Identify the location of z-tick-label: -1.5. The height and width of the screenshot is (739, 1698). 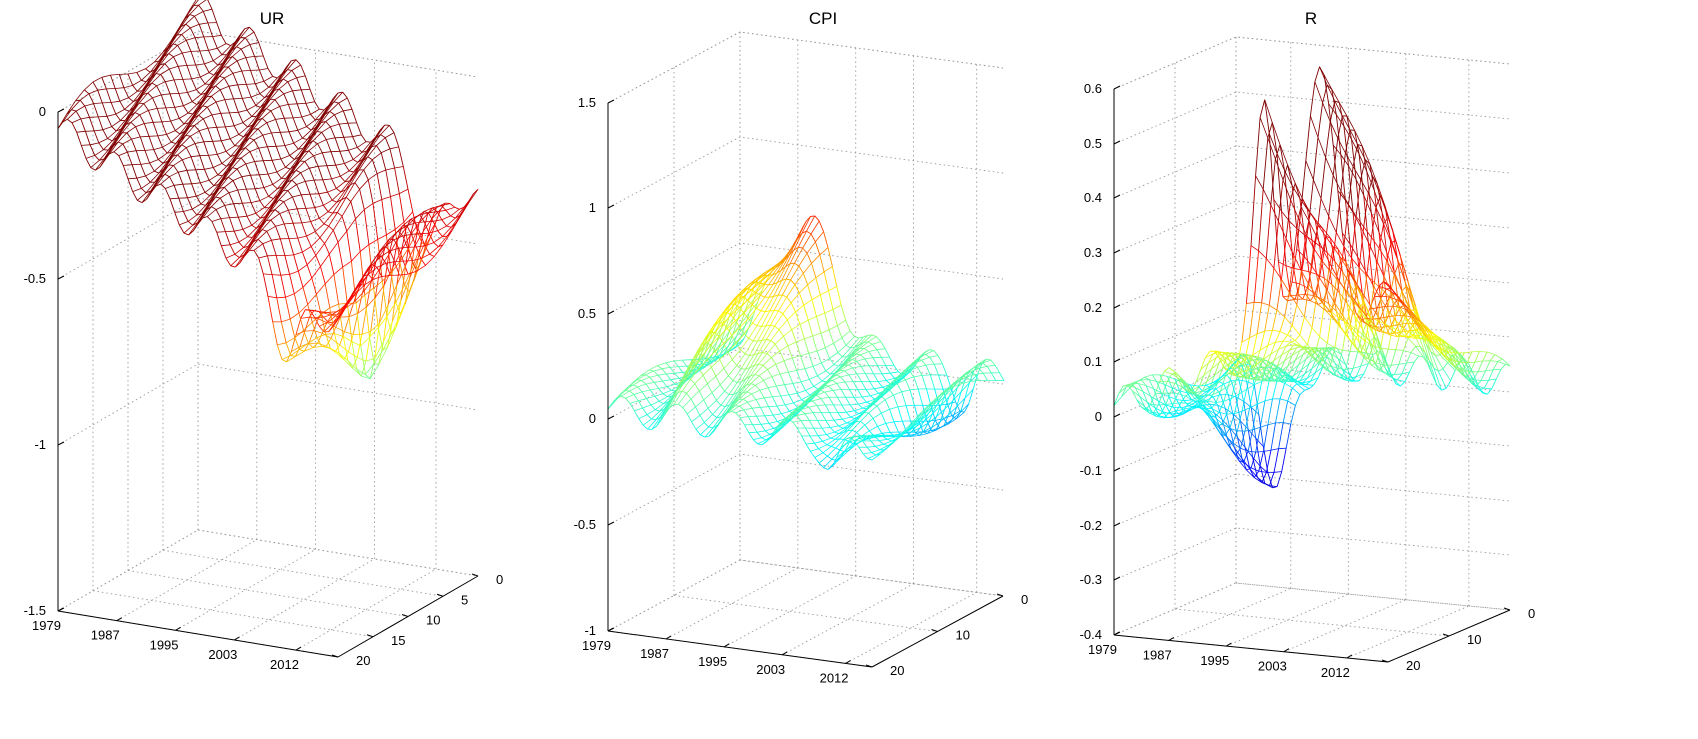
(35, 610).